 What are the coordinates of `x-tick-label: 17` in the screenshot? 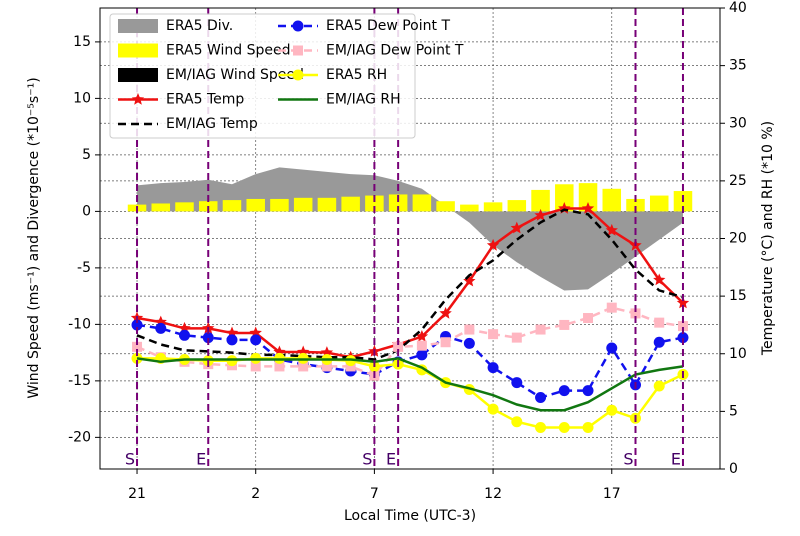 It's located at (612, 494).